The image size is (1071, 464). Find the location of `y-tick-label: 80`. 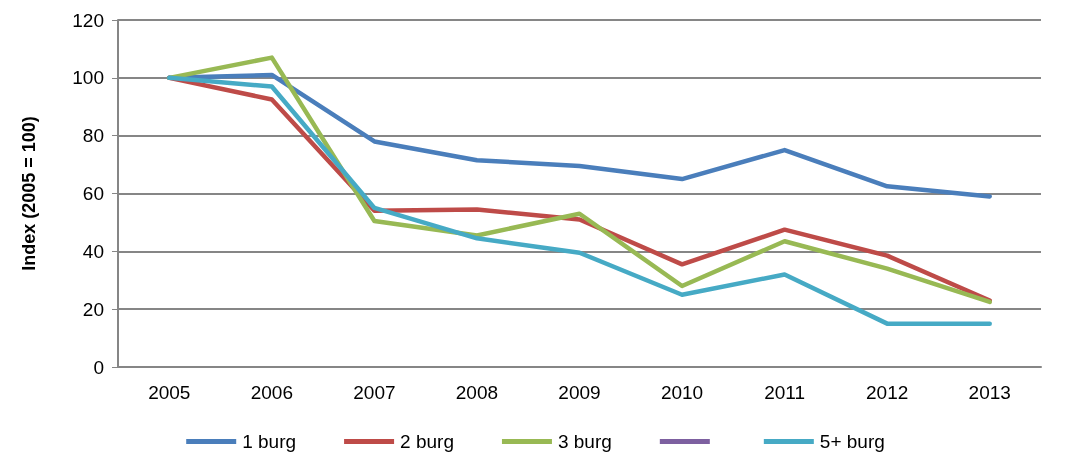

y-tick-label: 80 is located at coordinates (93, 136).